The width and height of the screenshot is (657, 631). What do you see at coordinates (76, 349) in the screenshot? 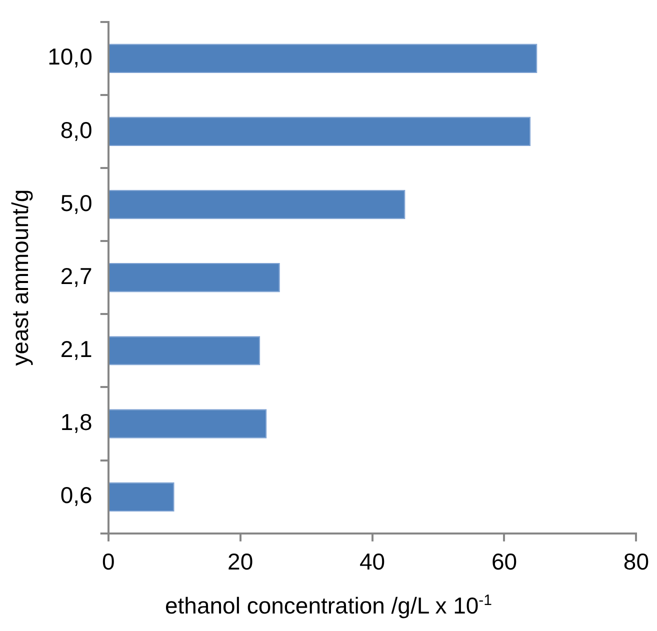
I see `y-tick-label: 2,1` at bounding box center [76, 349].